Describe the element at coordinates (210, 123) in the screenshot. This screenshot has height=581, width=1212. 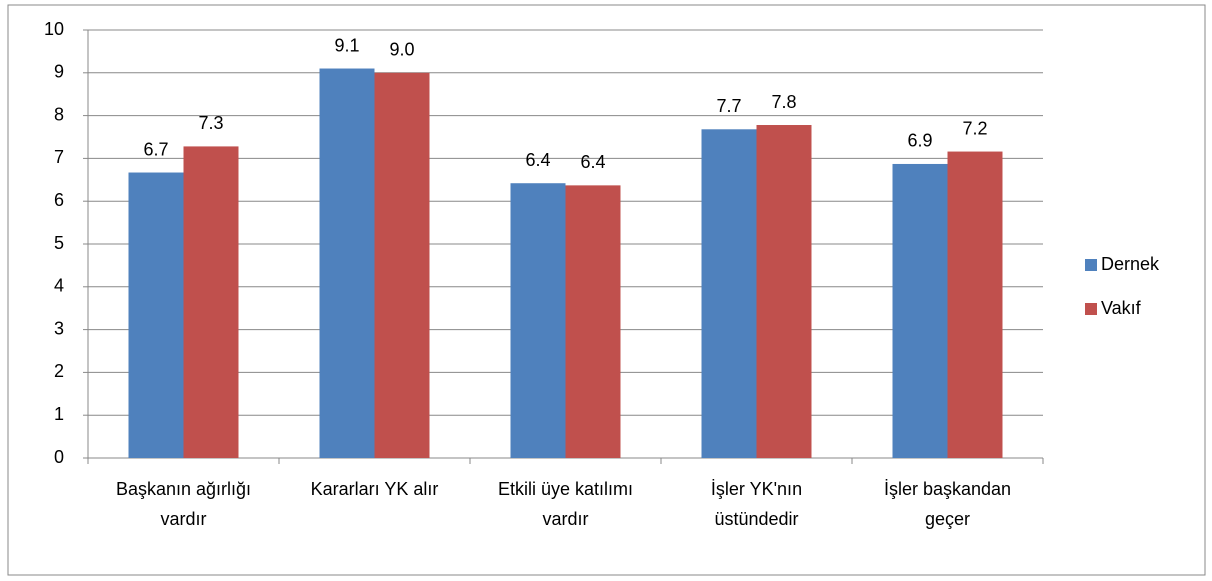
I see `data-label: 7.3` at that location.